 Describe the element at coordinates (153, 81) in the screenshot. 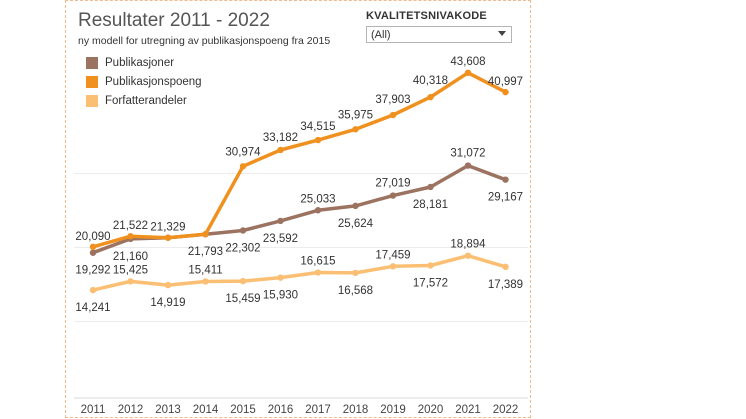

I see `legend-label: Publikasjonspoeng` at that location.